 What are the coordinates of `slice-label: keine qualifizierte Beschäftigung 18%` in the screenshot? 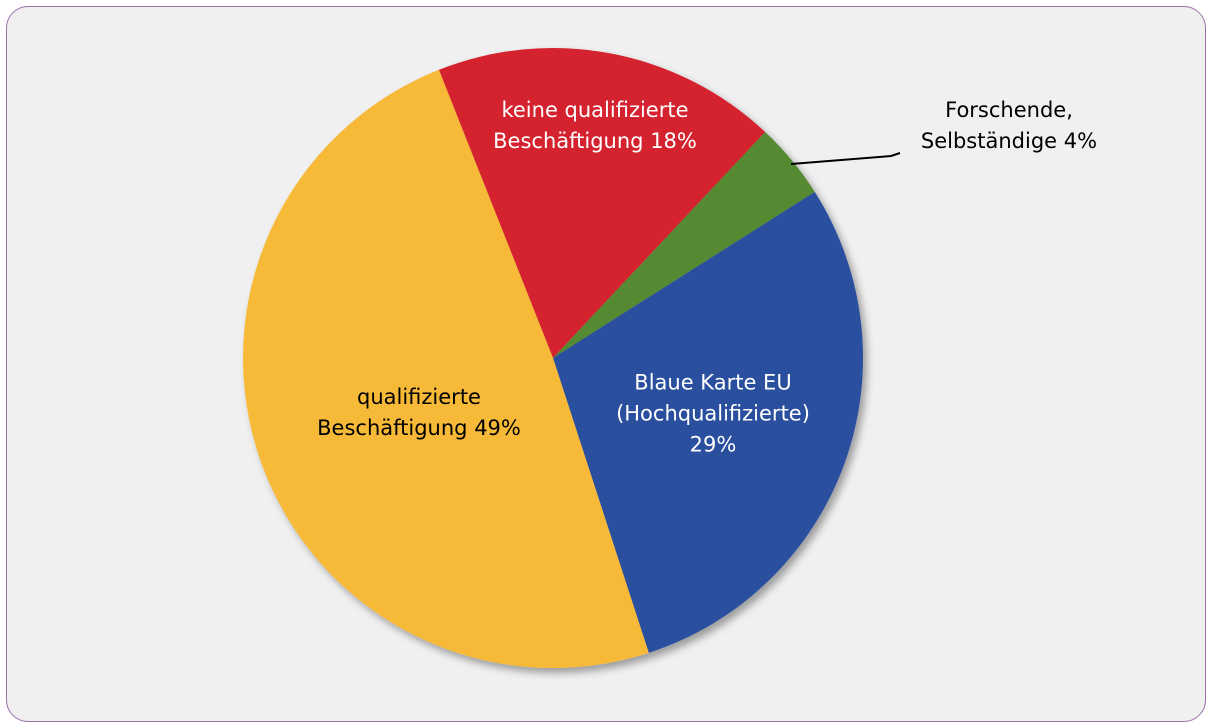 It's located at (595, 126).